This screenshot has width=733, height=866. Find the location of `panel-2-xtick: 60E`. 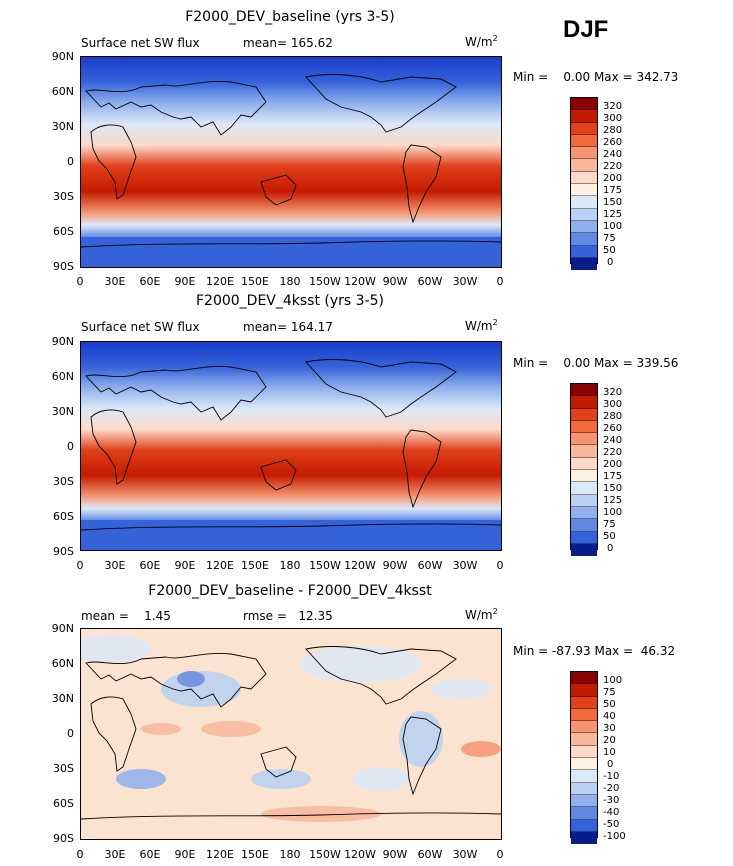

panel-2-xtick: 60E is located at coordinates (150, 565).